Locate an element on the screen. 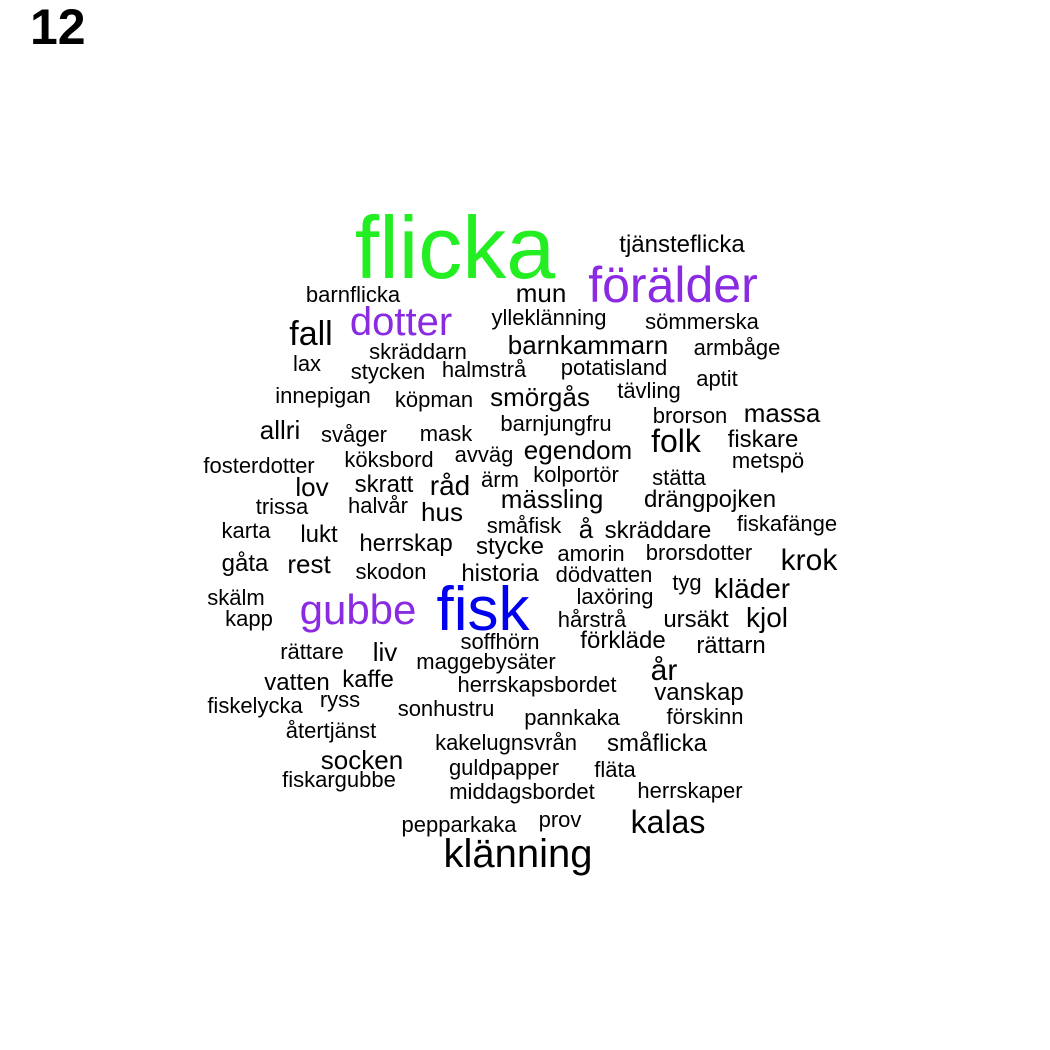 The width and height of the screenshot is (1050, 1050). cloud-word: å is located at coordinates (586, 529).